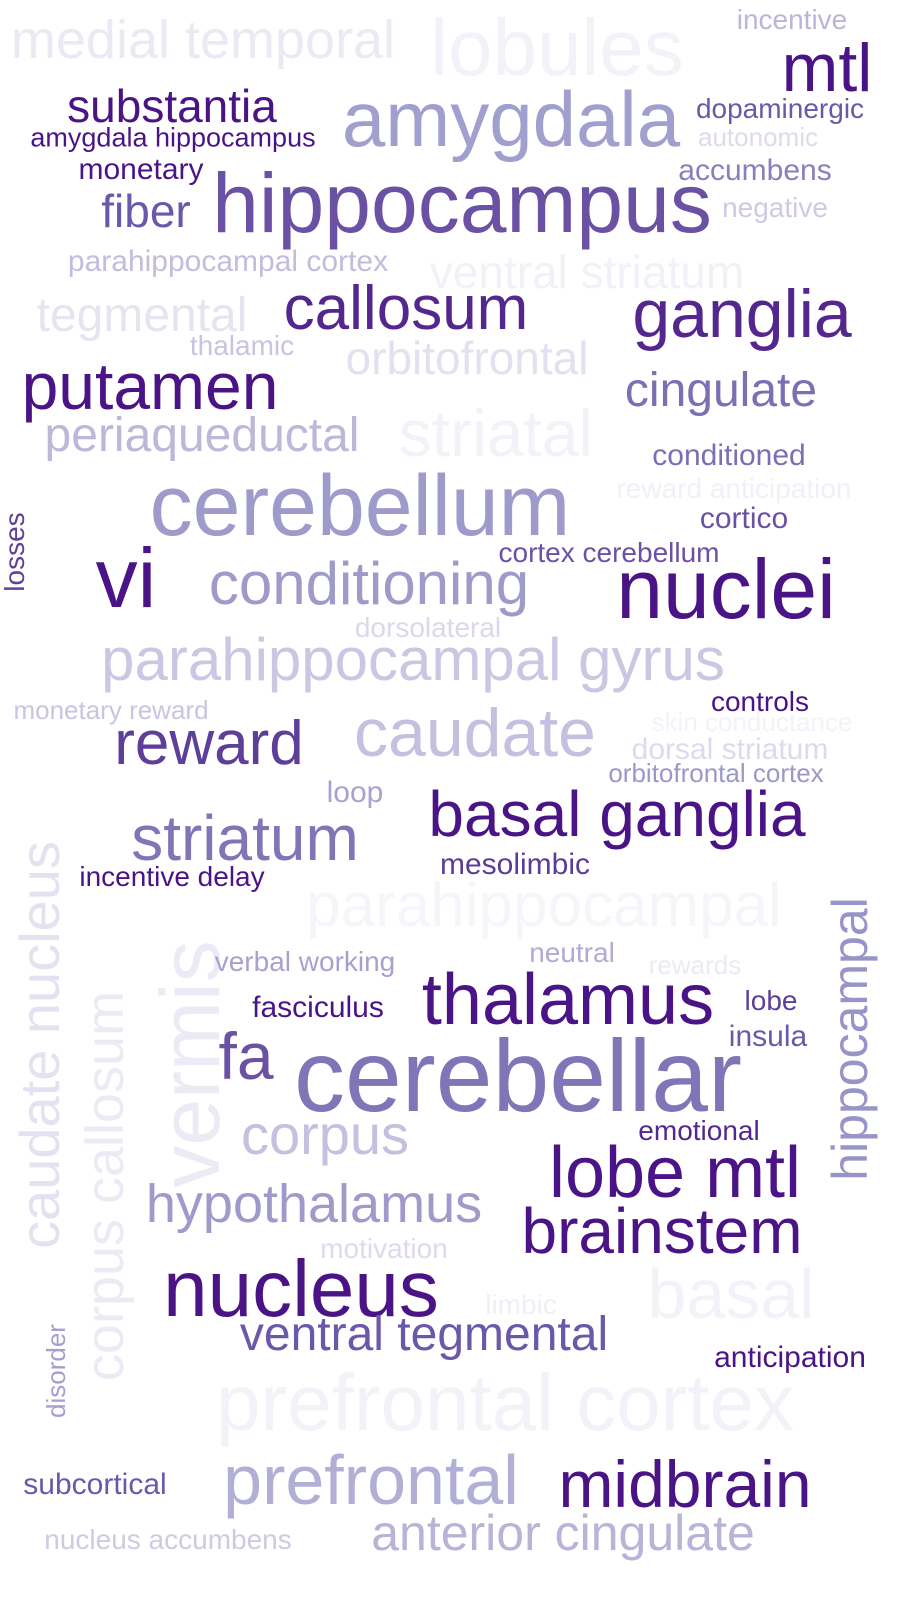 Image resolution: width=900 pixels, height=1600 pixels. Describe the element at coordinates (742, 314) in the screenshot. I see `word-18: ganglia` at that location.